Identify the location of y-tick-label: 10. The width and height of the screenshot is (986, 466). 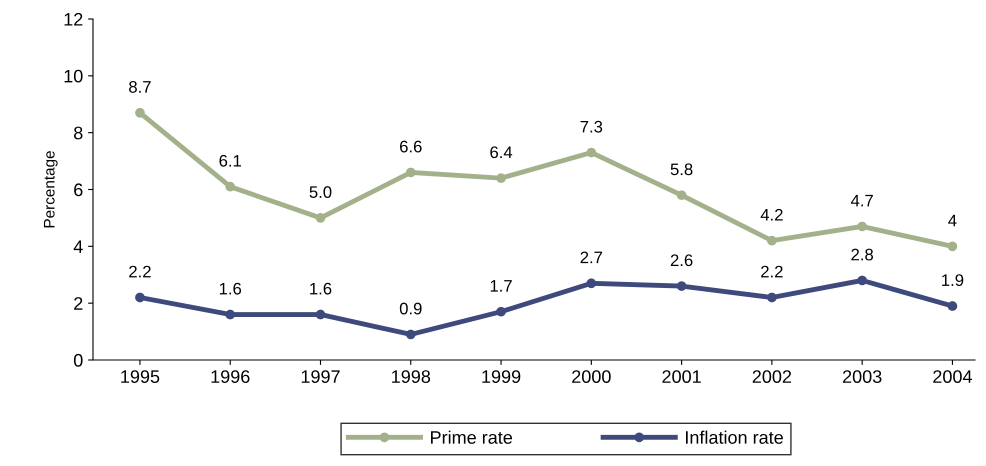
(73, 76).